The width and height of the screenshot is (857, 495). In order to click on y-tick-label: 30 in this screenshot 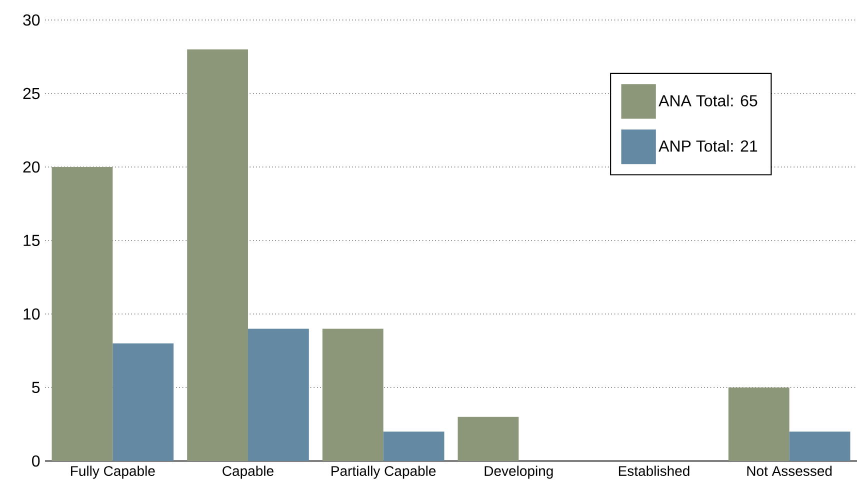, I will do `click(31, 20)`.